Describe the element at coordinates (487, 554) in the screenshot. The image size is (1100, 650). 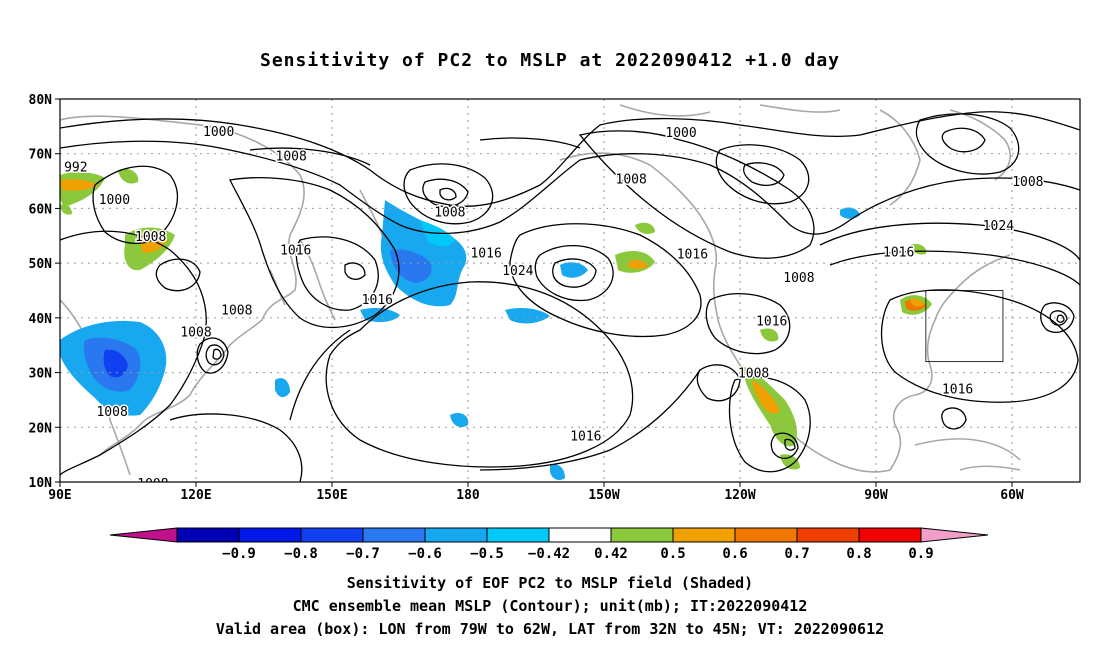
I see `colorbar-label: −0.5` at that location.